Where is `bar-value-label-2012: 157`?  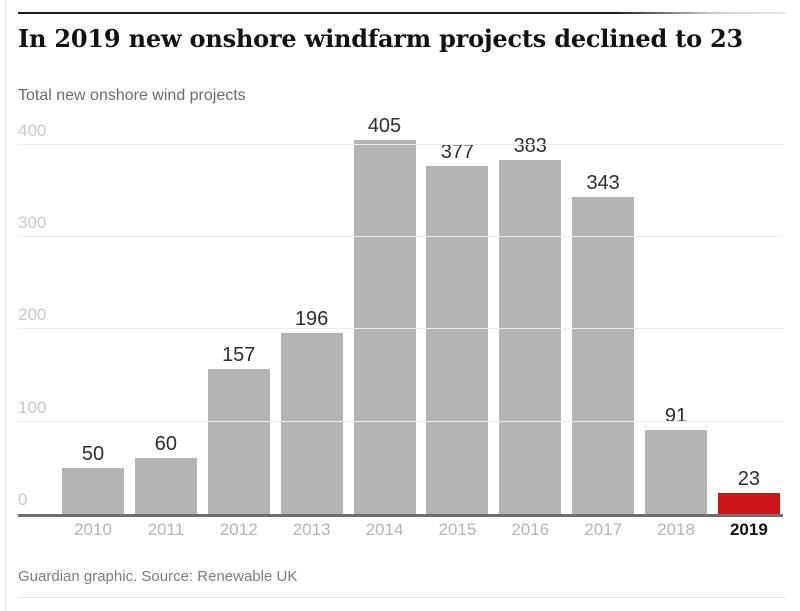
bar-value-label-2012: 157 is located at coordinates (239, 354).